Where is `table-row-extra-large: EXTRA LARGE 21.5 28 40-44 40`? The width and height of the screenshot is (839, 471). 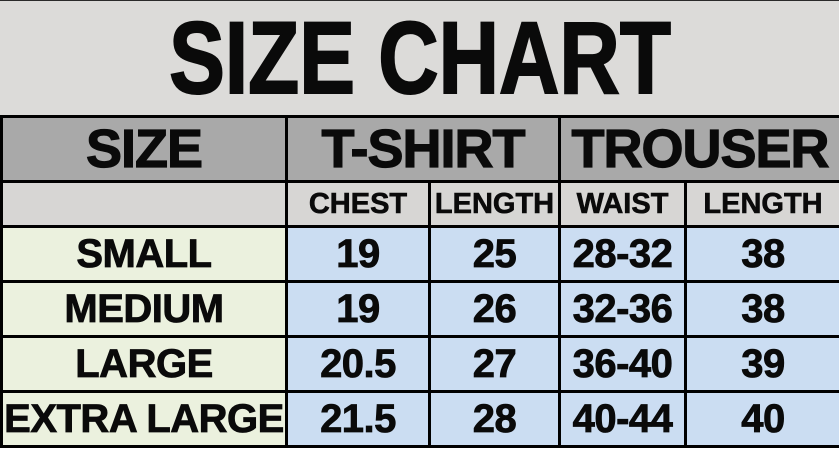
table-row-extra-large: EXTRA LARGE 21.5 28 40-44 40 is located at coordinates (419, 419).